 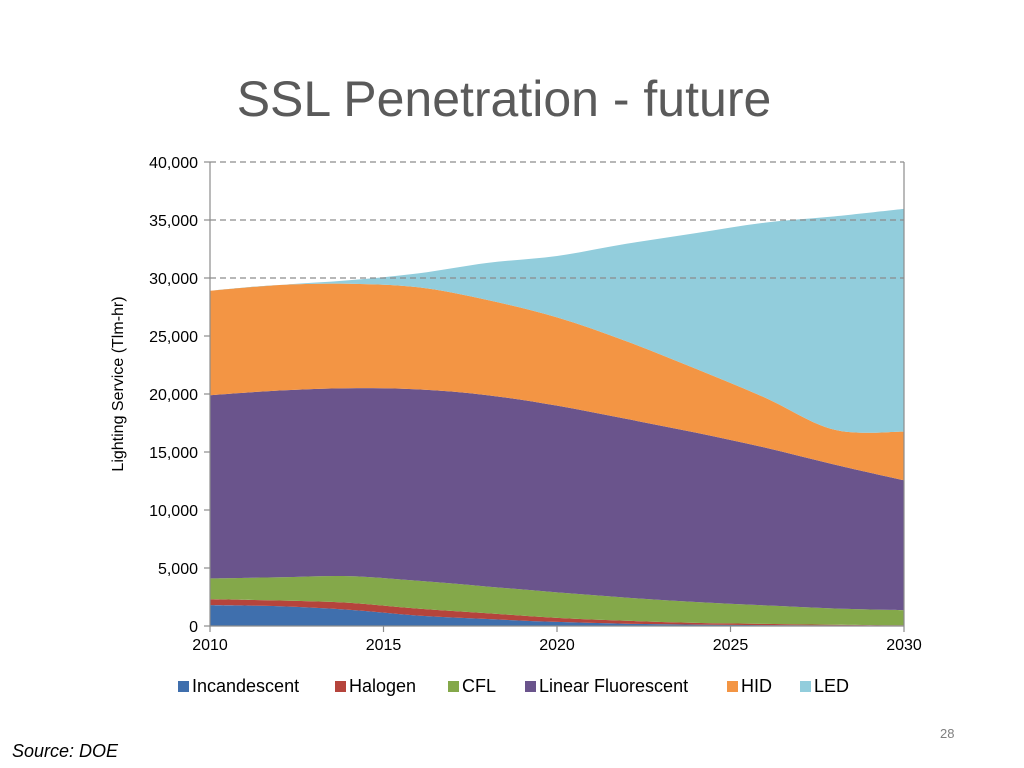 What do you see at coordinates (183, 686) in the screenshot?
I see `legend-swatch-incandescent` at bounding box center [183, 686].